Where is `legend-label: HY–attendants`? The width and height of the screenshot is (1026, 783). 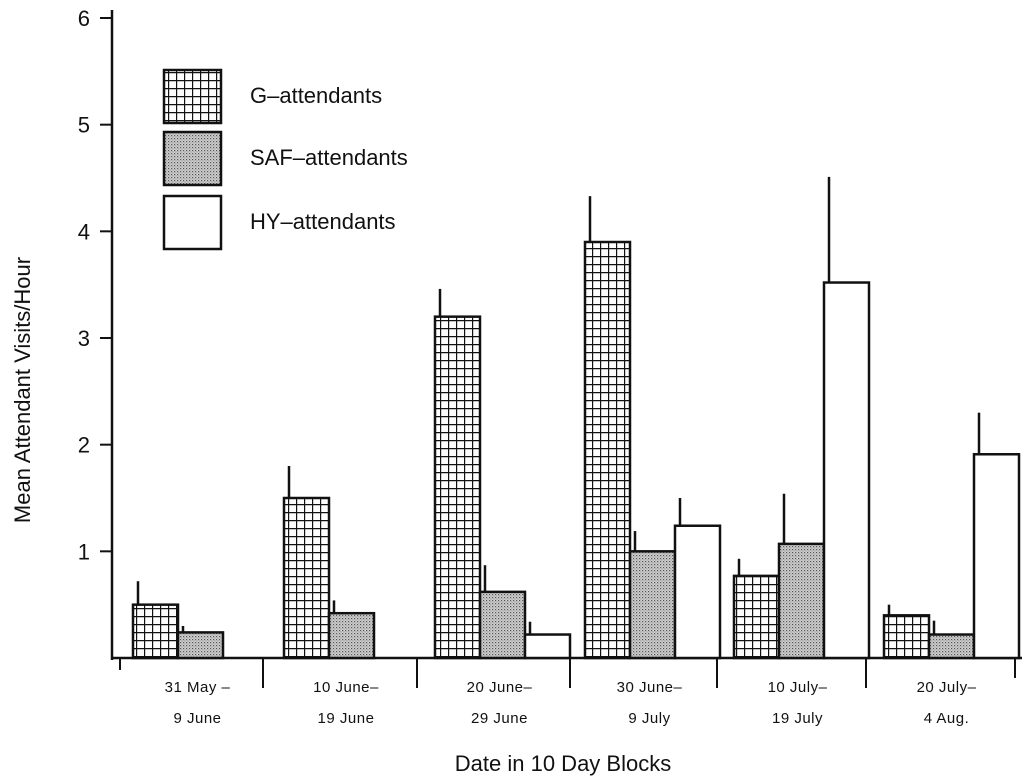 legend-label: HY–attendants is located at coordinates (323, 221).